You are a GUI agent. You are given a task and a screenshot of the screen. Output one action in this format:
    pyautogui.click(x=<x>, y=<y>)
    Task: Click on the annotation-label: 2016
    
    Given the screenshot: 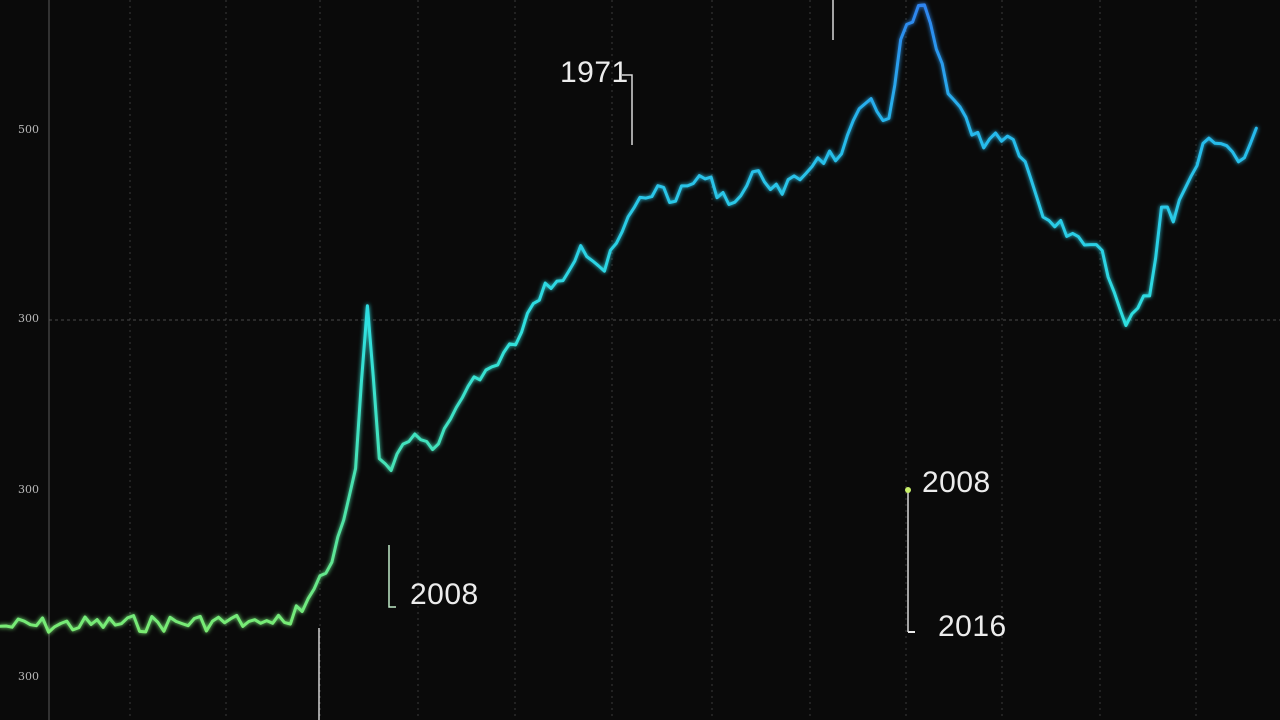 What is the action you would take?
    pyautogui.click(x=972, y=626)
    